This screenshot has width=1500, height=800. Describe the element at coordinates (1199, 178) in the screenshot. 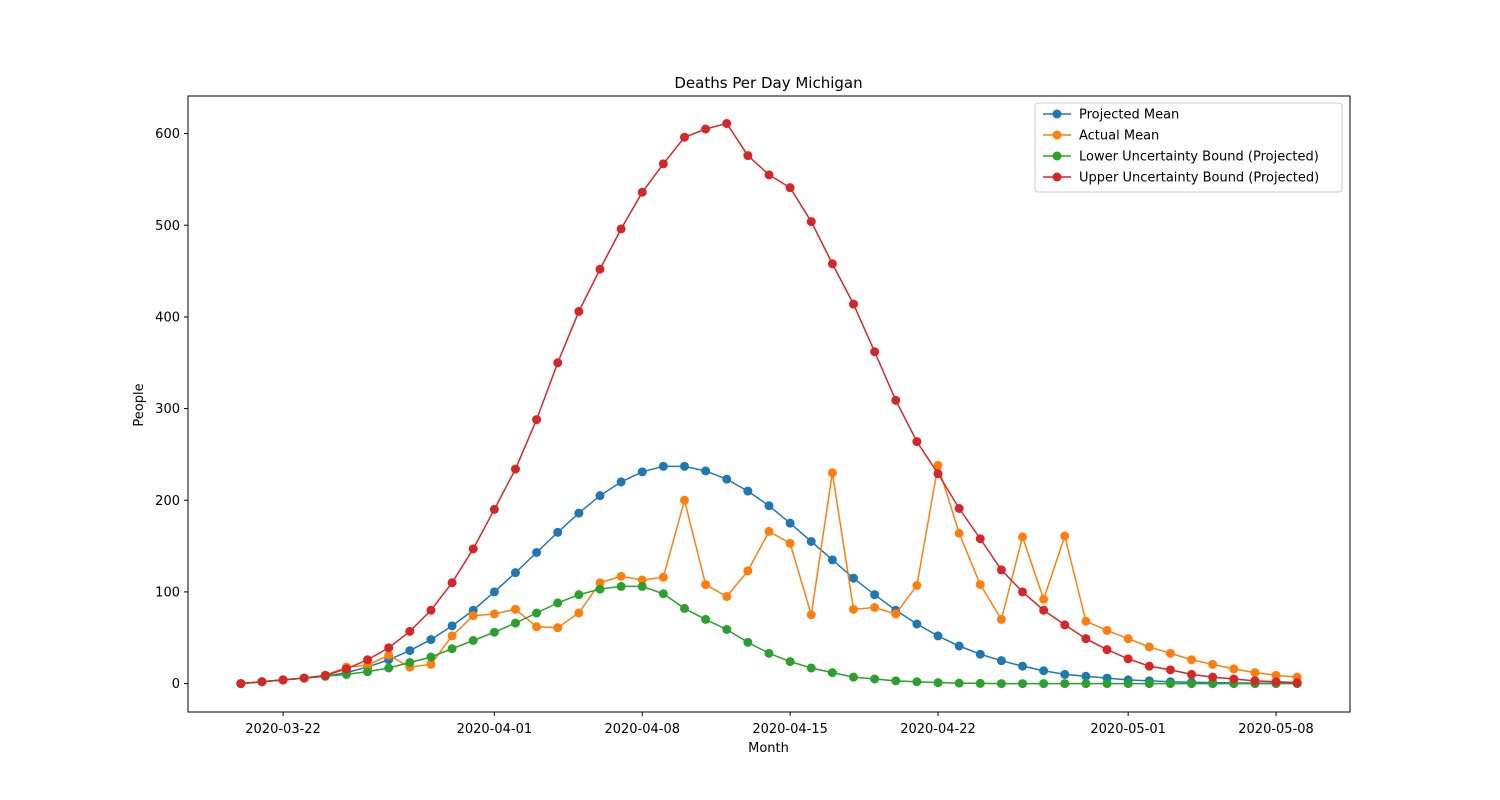

I see `legend-label: Upper Uncertainty Bound (Projected)` at that location.